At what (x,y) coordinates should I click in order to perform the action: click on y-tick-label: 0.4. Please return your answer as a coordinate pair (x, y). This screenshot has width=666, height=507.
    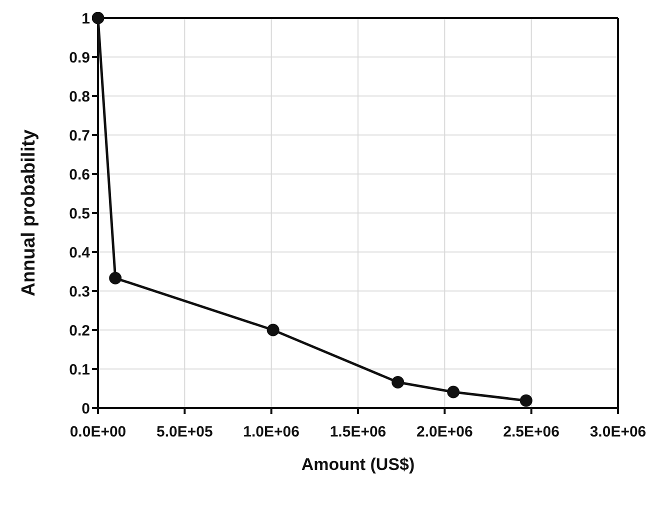
    Looking at the image, I should click on (80, 253).